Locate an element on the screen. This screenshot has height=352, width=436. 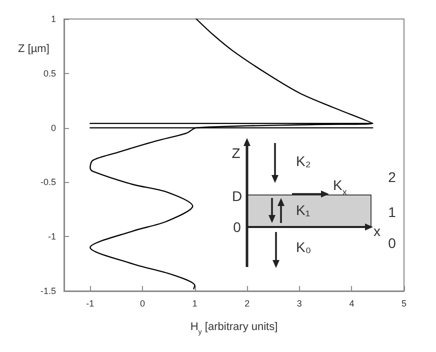
x-tick-label: 0 is located at coordinates (142, 303).